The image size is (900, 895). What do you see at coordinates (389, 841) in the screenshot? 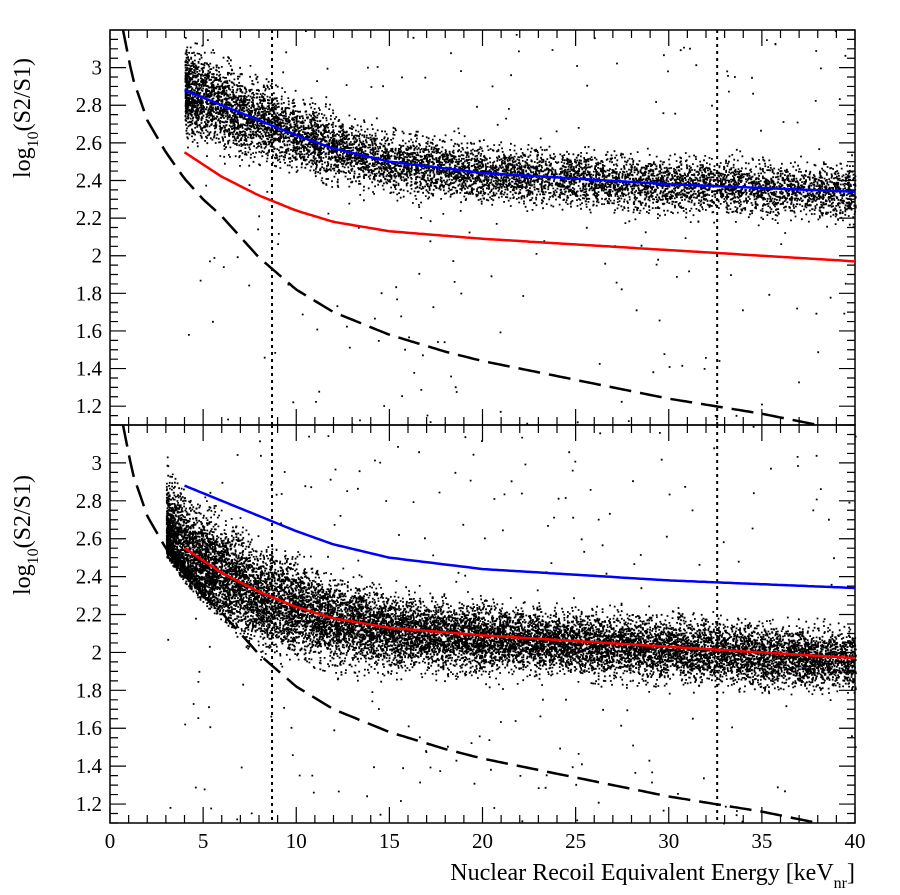
I see `x-tick-label: 15` at bounding box center [389, 841].